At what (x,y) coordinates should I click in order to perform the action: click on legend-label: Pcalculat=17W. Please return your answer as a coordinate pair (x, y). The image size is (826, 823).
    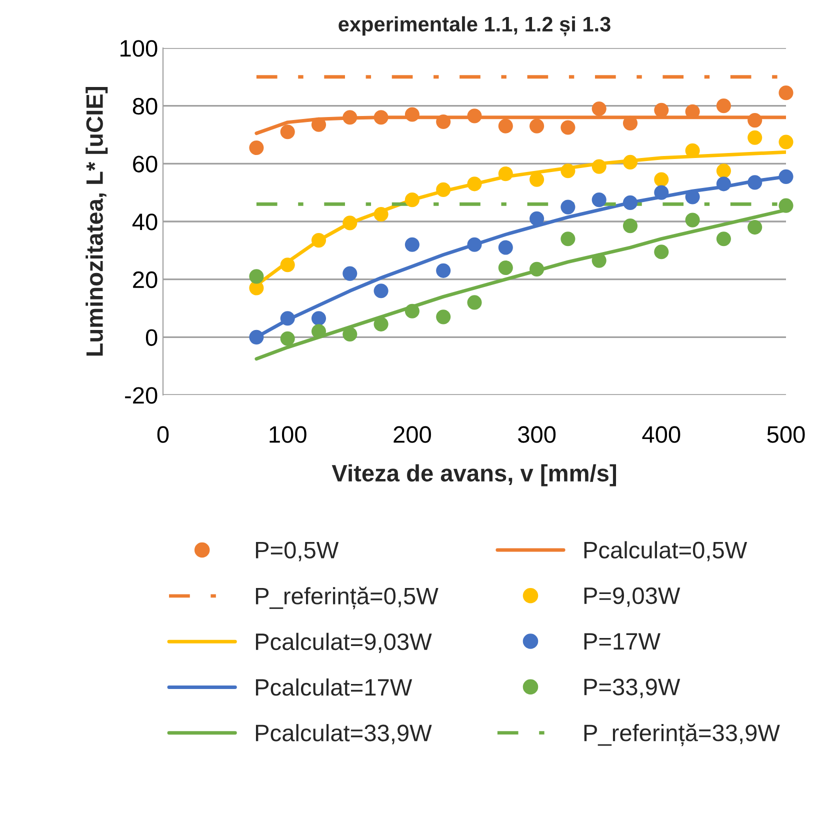
    Looking at the image, I should click on (334, 687).